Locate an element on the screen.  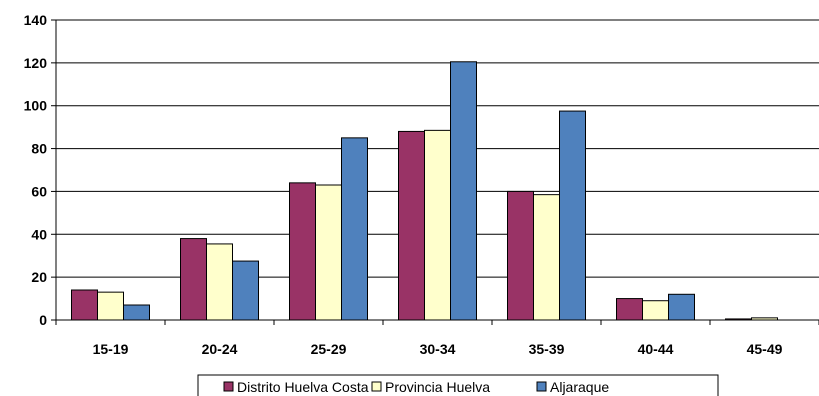
x-tick-label: 35-39 is located at coordinates (547, 349).